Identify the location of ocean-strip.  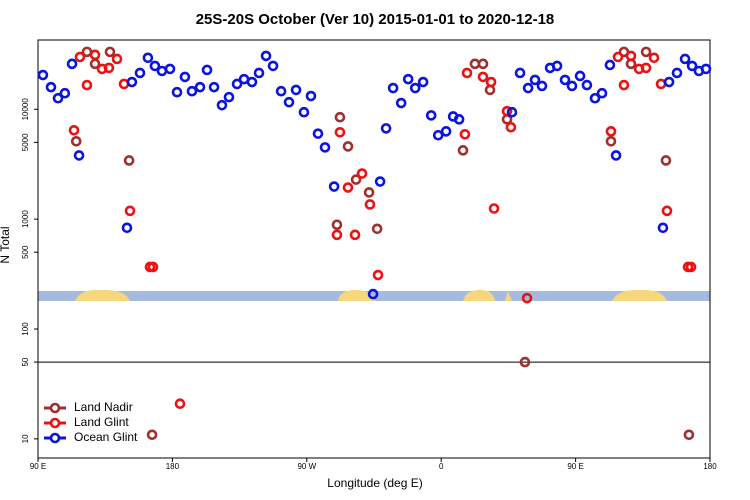
(374, 296).